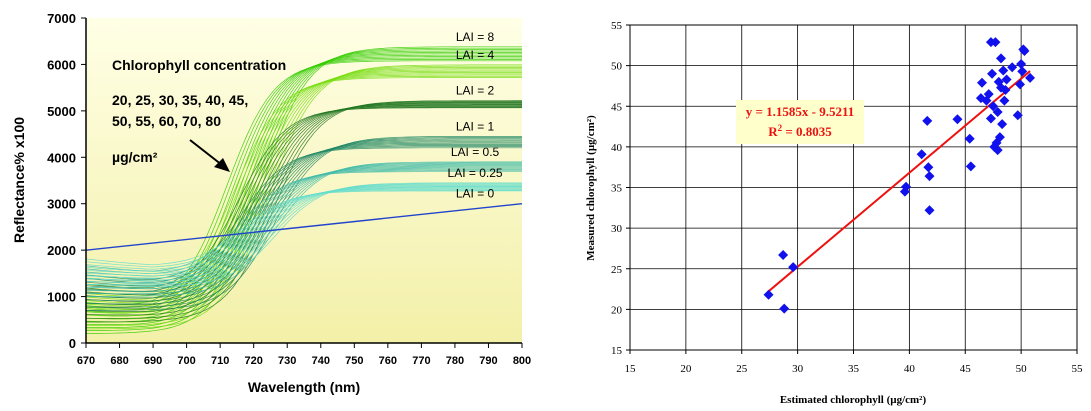  Describe the element at coordinates (617, 351) in the screenshot. I see `right-y-tick-label: 15` at that location.